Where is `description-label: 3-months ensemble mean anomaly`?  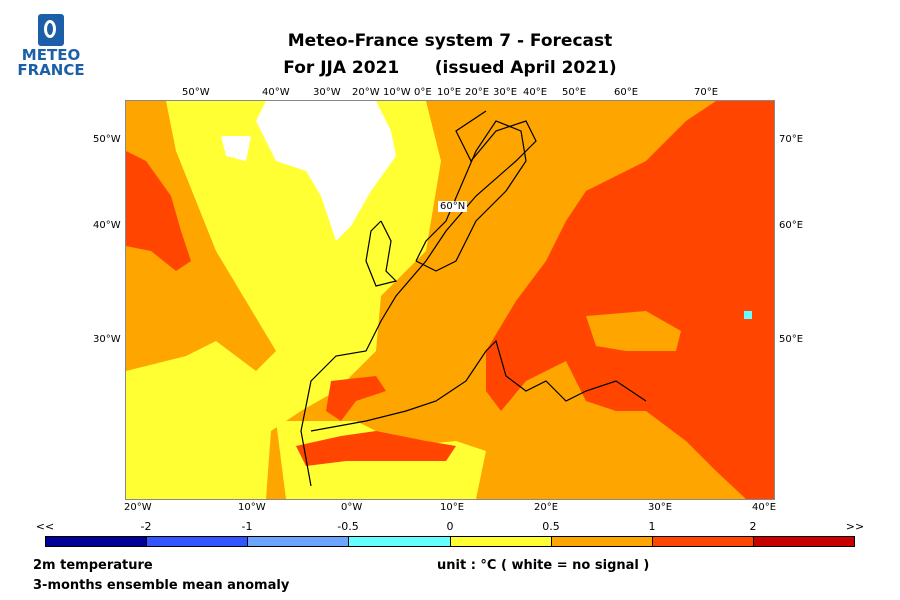
description-label: 3-months ensemble mean anomaly is located at coordinates (161, 585).